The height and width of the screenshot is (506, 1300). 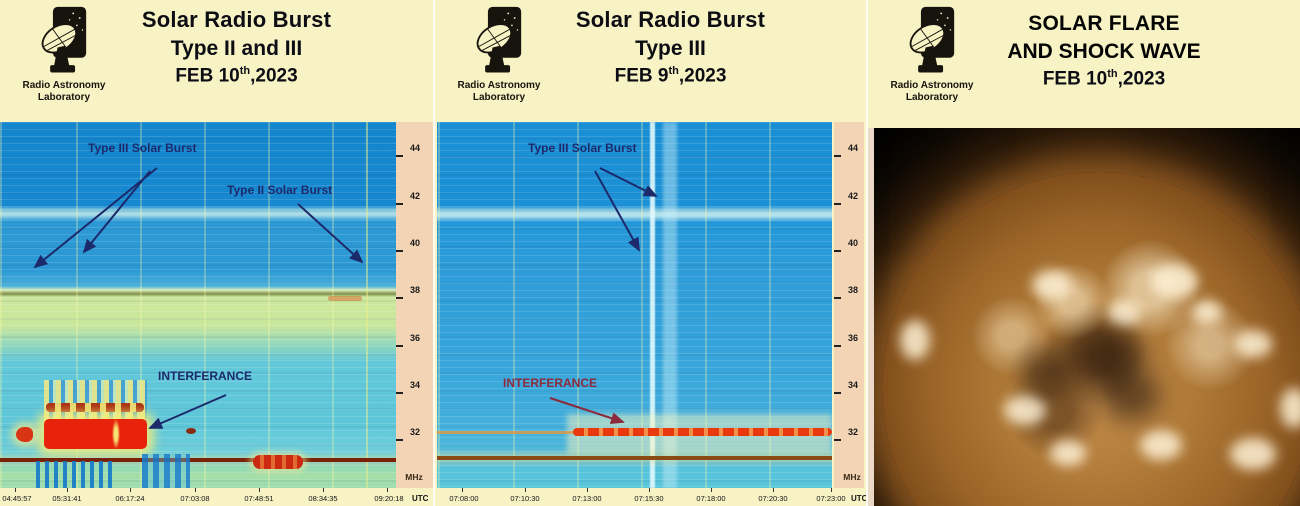 What do you see at coordinates (17, 498) in the screenshot?
I see `xtick-0: 04:45:57` at bounding box center [17, 498].